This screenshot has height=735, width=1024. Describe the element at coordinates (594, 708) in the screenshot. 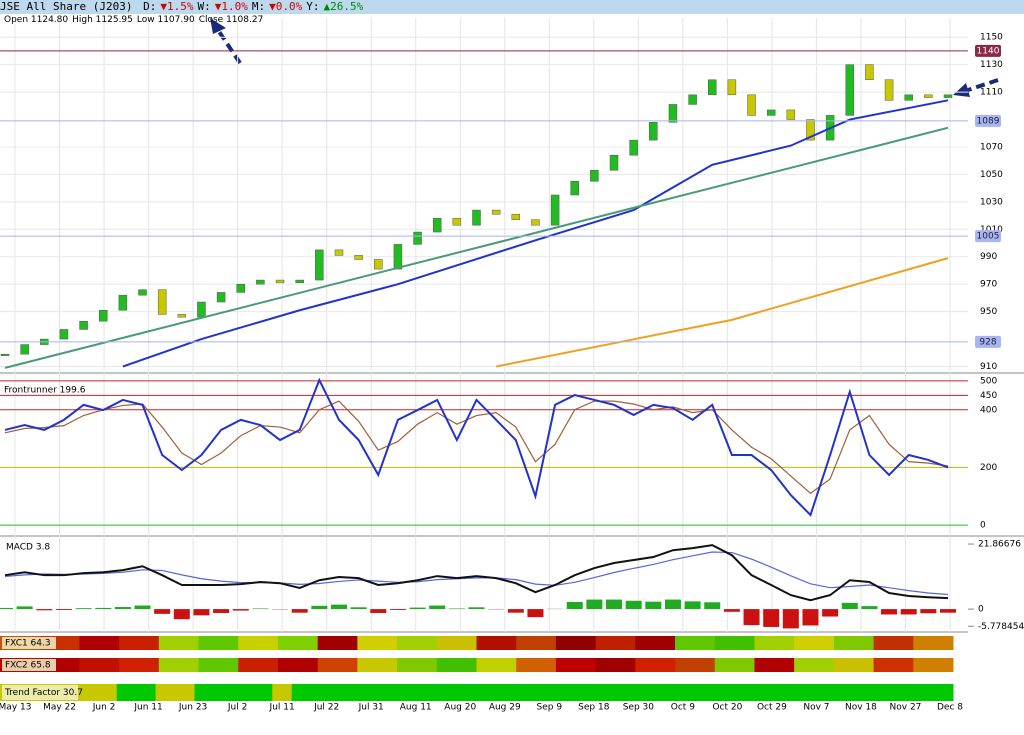

I see `x-tick-label: Sep 18` at that location.